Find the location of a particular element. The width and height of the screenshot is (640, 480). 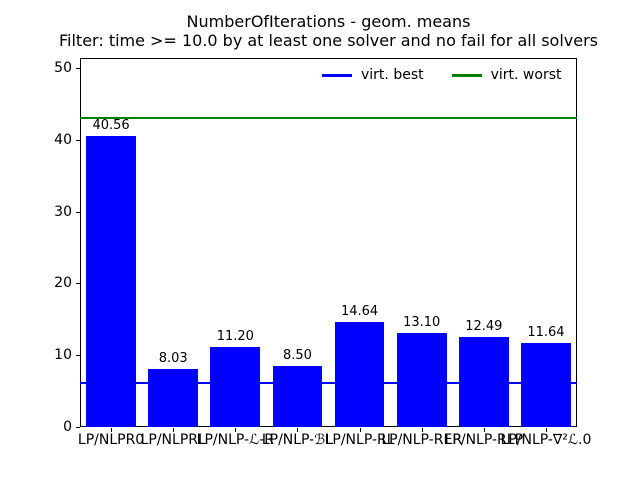

y-tick-label: 0 is located at coordinates (67, 427).